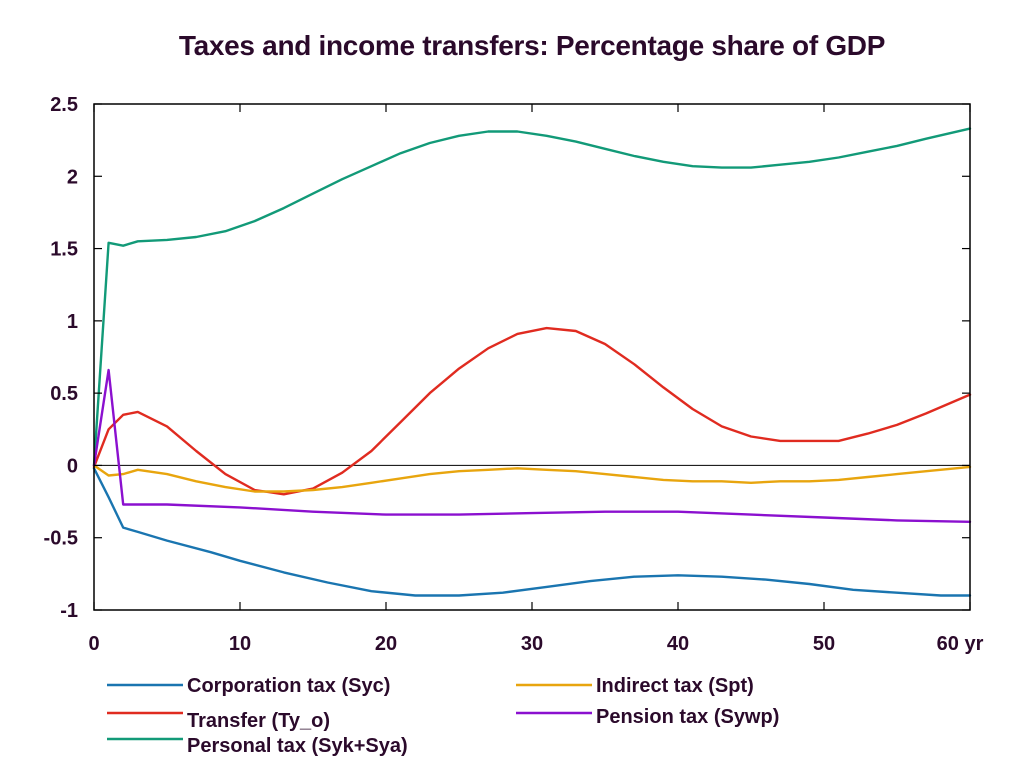 Image resolution: width=1024 pixels, height=778 pixels. Describe the element at coordinates (675, 686) in the screenshot. I see `legend-label-3: Indirect tax (Spt)` at that location.